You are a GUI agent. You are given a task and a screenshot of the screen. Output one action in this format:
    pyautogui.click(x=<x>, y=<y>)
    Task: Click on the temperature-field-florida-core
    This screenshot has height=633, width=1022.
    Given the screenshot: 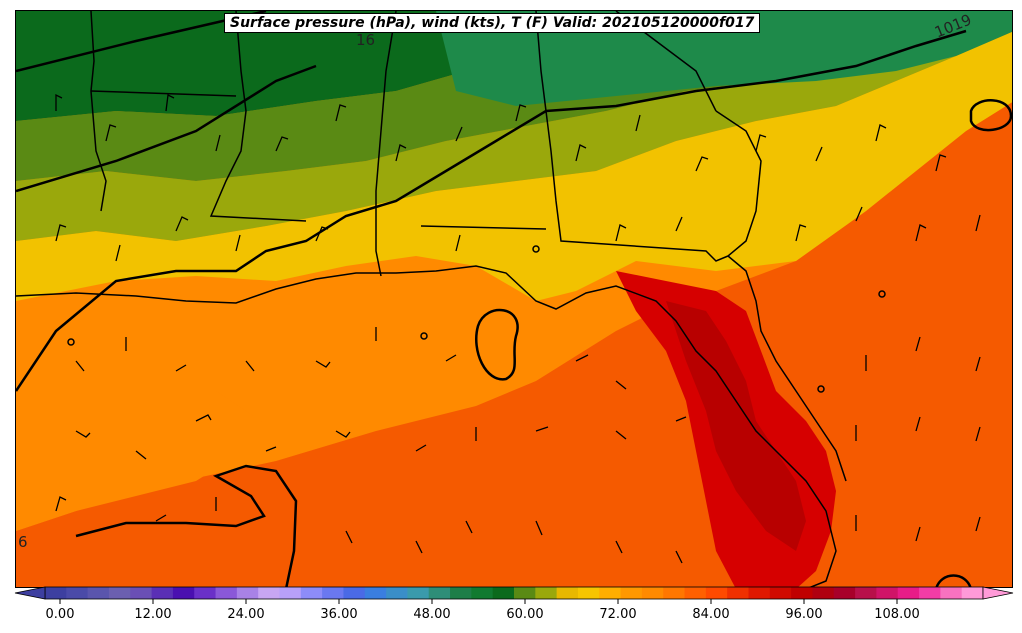 What is the action you would take?
    pyautogui.click(x=736, y=426)
    